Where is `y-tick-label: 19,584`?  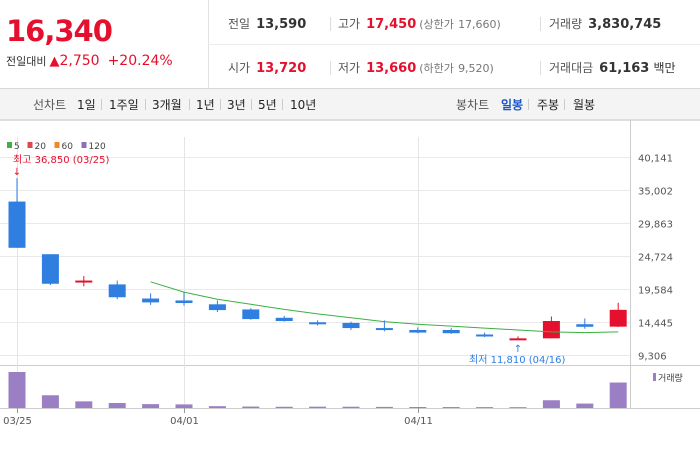 y-tick-label: 19,584 is located at coordinates (655, 291).